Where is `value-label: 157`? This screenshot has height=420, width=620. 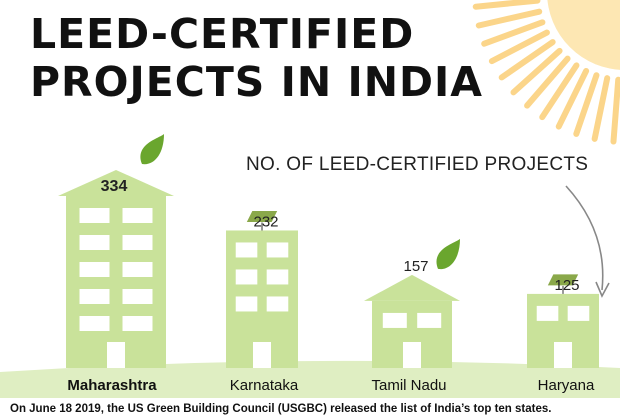
value-label: 157 is located at coordinates (415, 266).